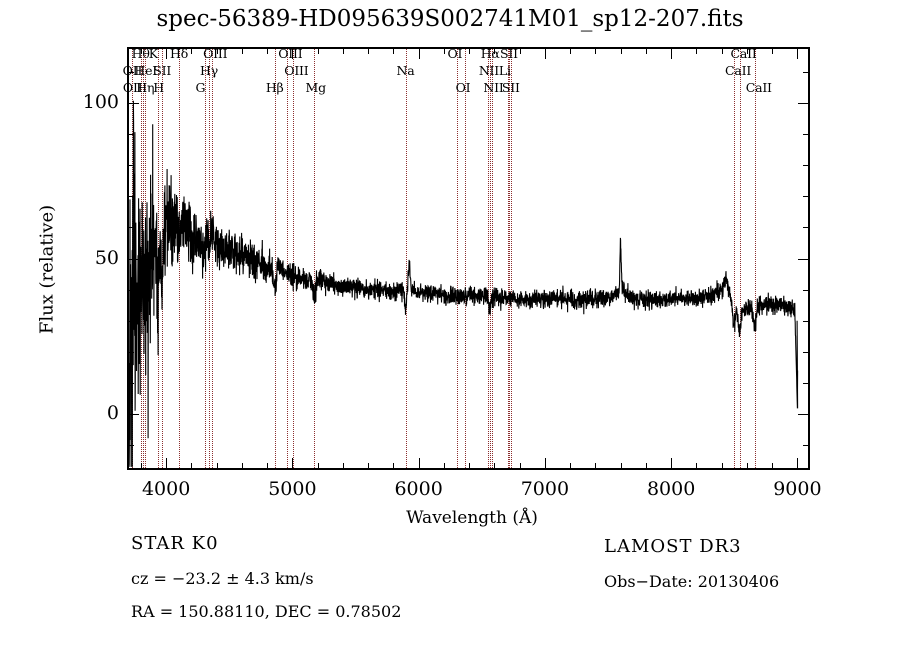  I want to click on spectral-line-label: HeI, so click(146, 70).